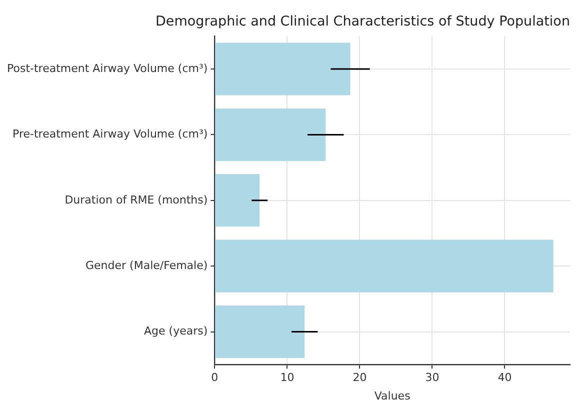  Describe the element at coordinates (214, 377) in the screenshot. I see `x-tick-label: 0` at that location.